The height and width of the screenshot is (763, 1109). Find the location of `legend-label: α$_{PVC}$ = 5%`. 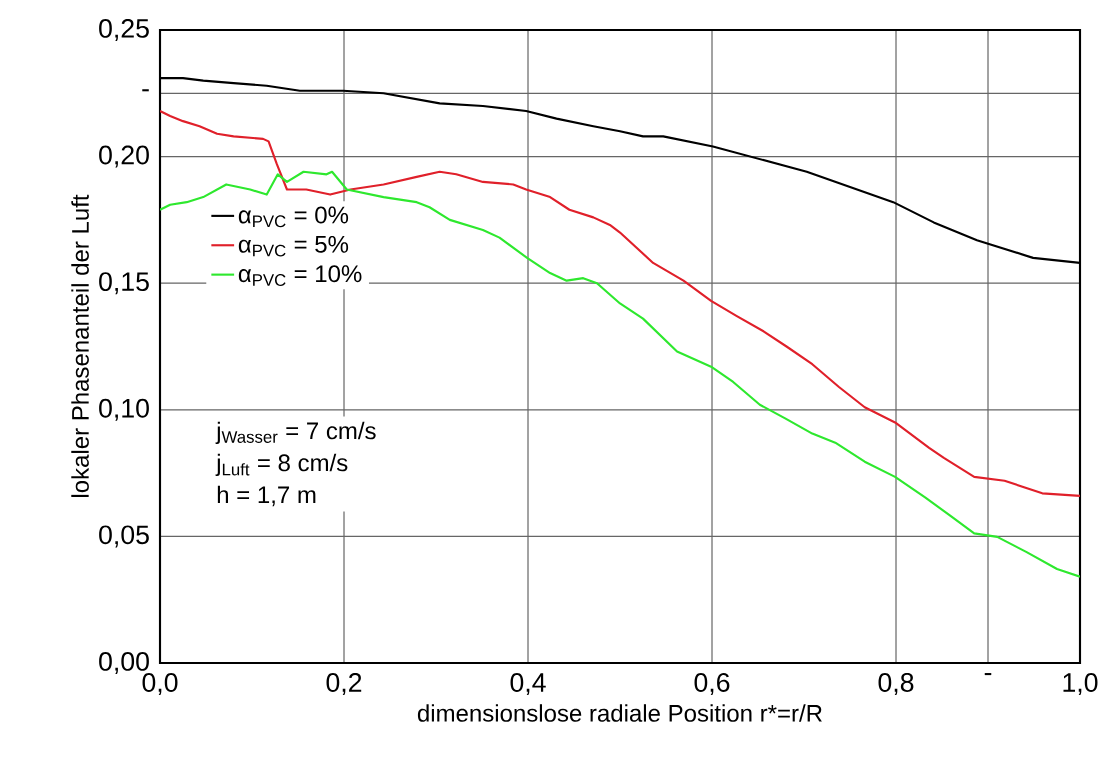

legend-label: α$_{PVC}$ = 5% is located at coordinates (293, 246).